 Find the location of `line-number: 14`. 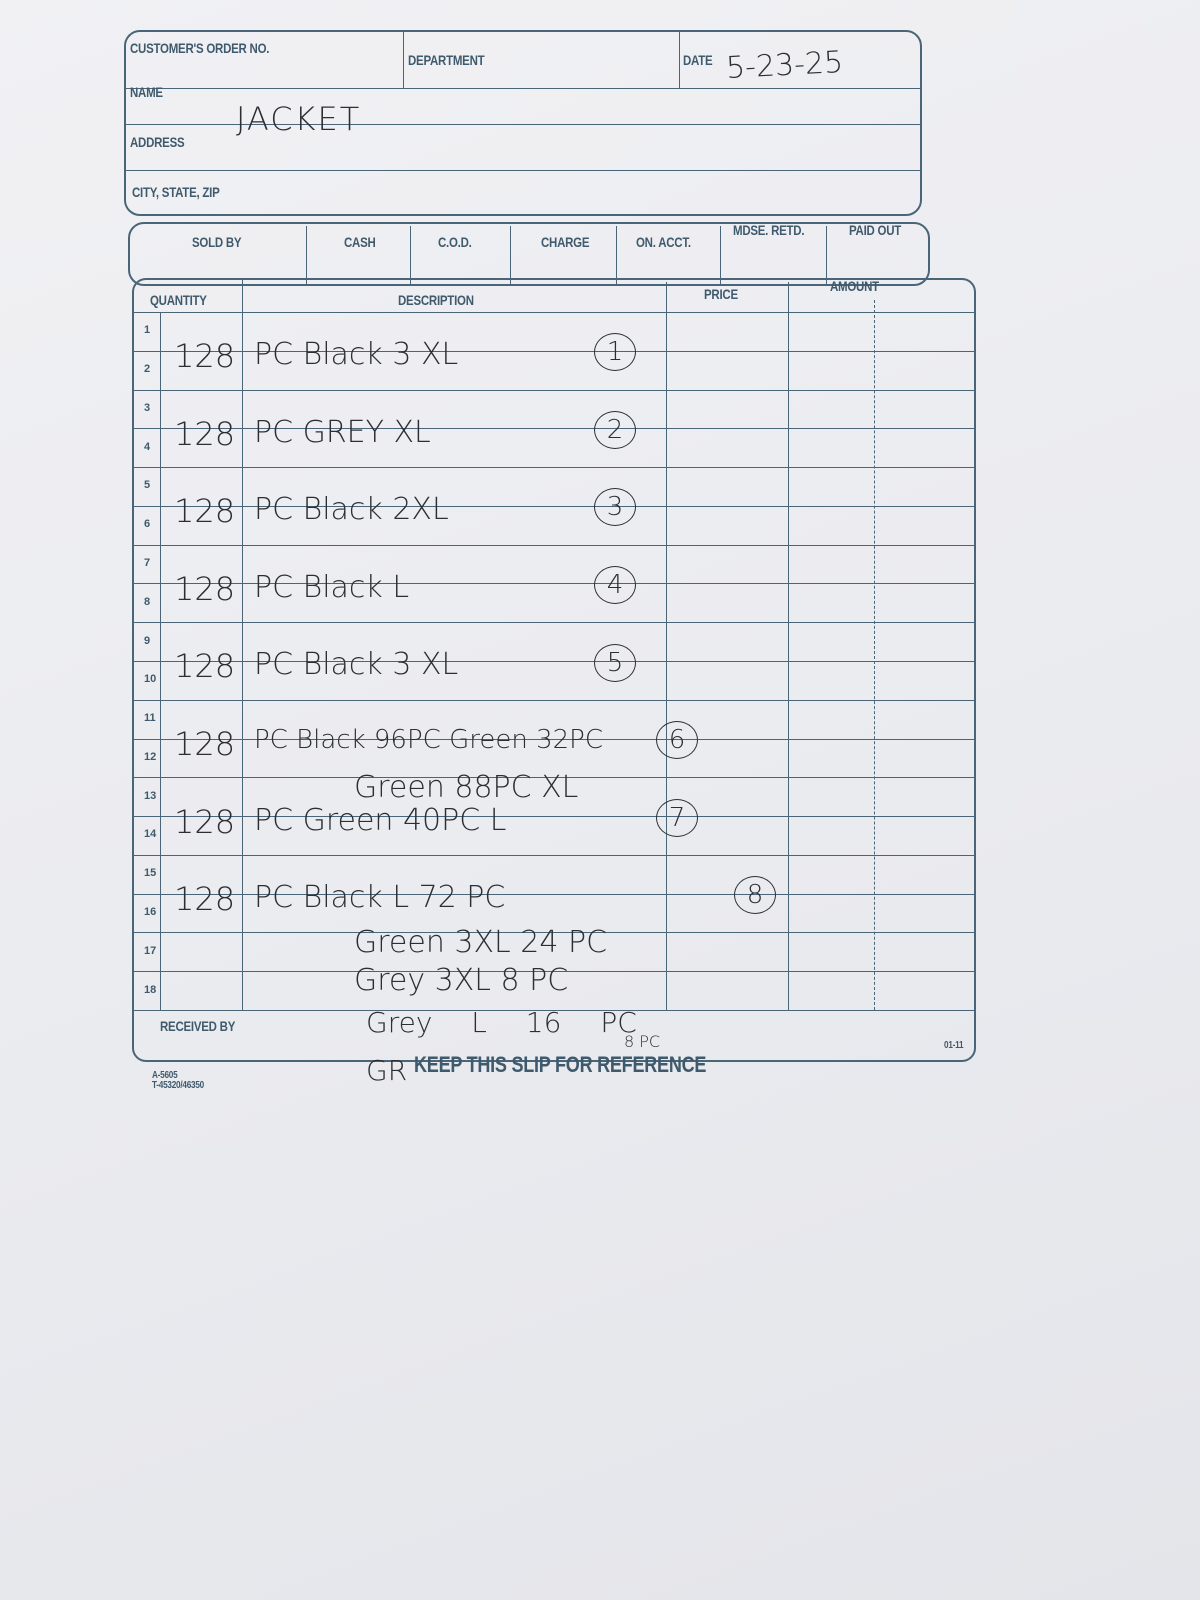

line-number: 14 is located at coordinates (150, 834).